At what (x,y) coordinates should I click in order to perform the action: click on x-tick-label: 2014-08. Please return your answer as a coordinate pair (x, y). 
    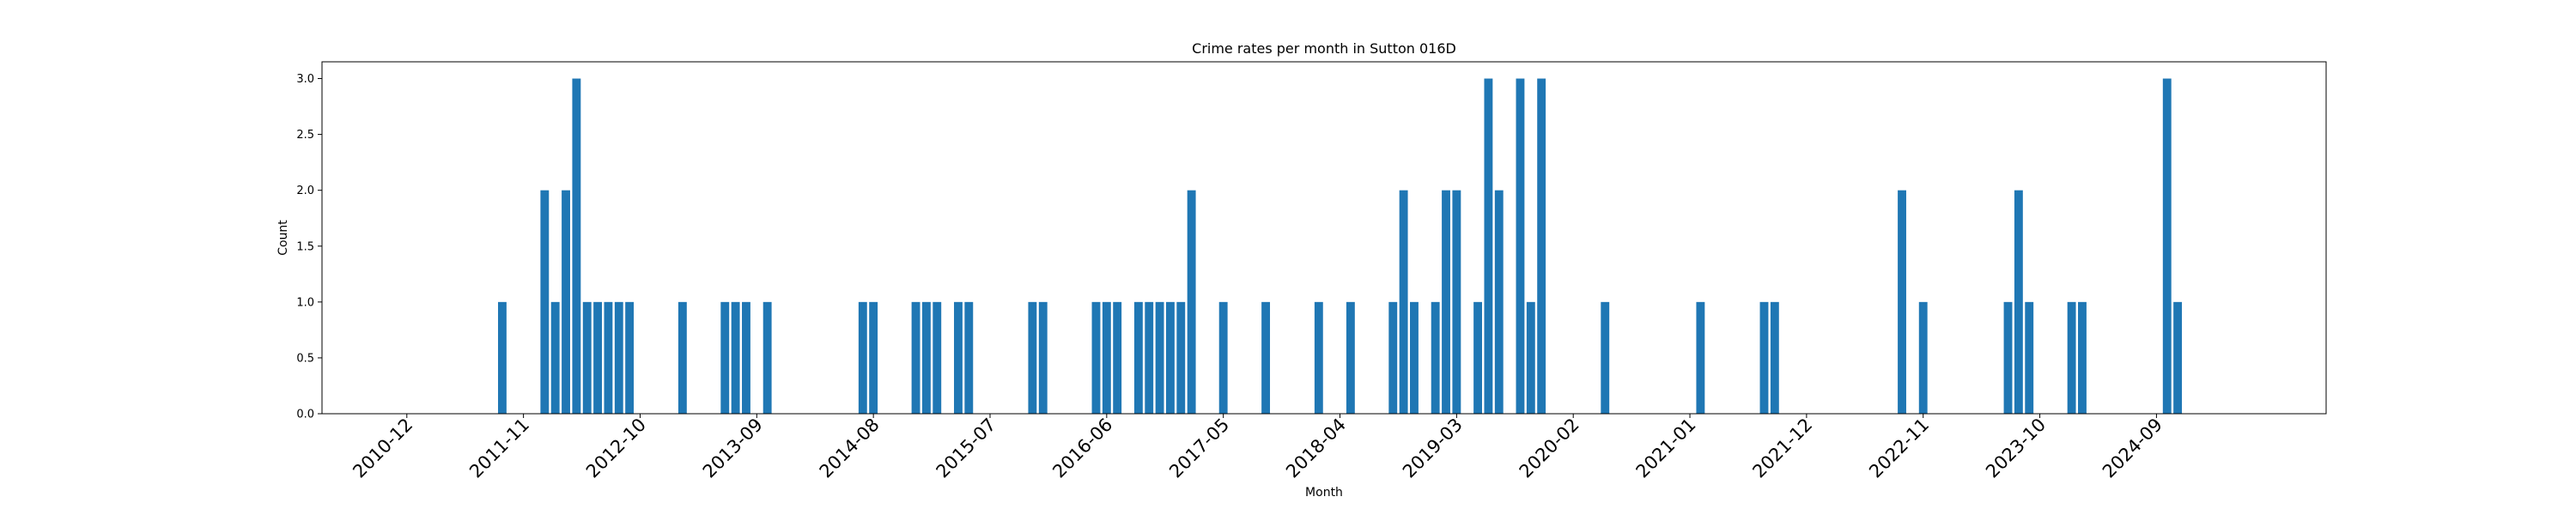
    Looking at the image, I should click on (850, 448).